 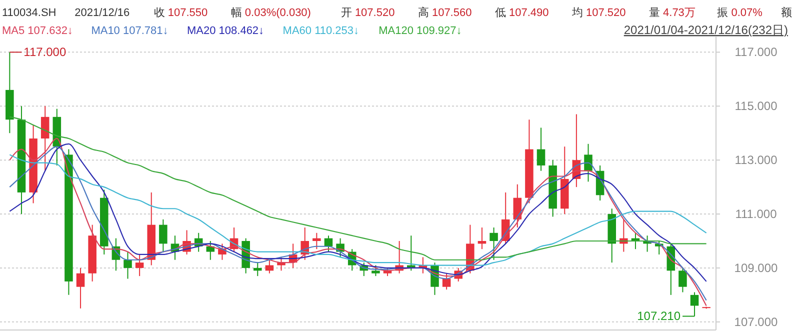 I want to click on text: 收 107.550, so click(x=181, y=13).